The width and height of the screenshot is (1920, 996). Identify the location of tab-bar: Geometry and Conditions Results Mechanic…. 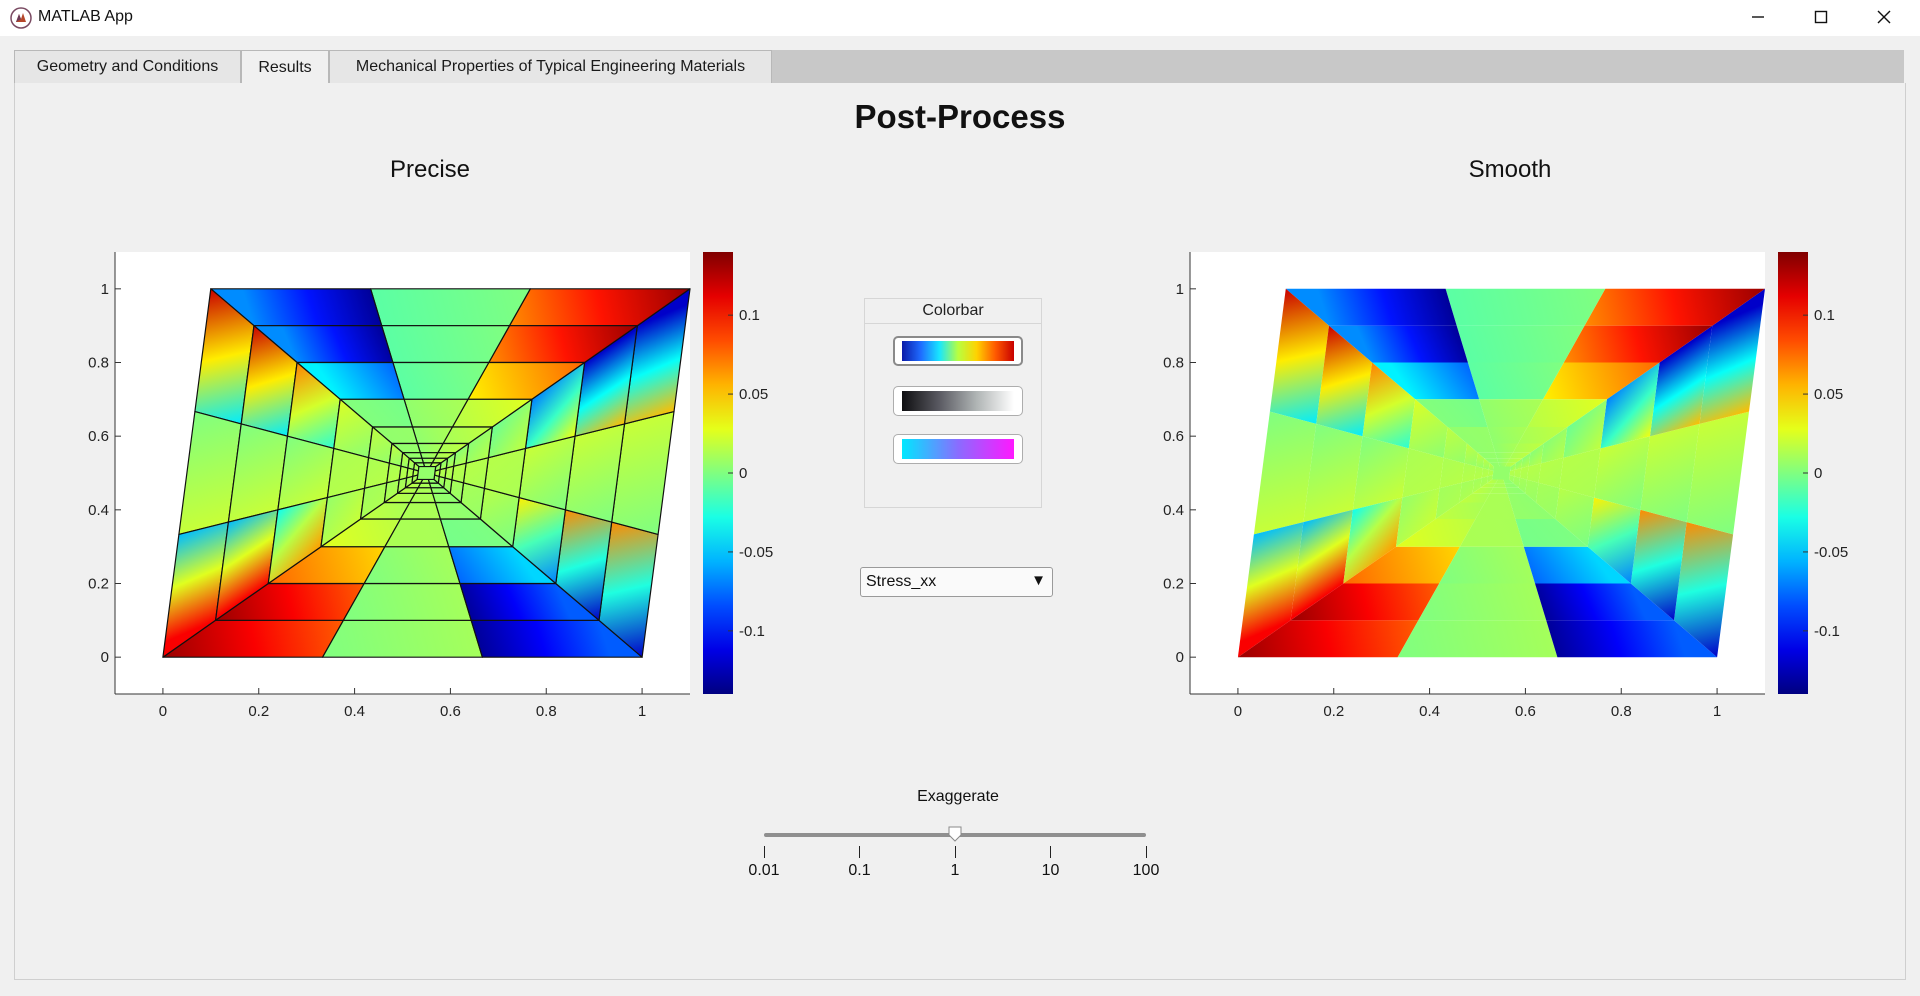
(959, 67).